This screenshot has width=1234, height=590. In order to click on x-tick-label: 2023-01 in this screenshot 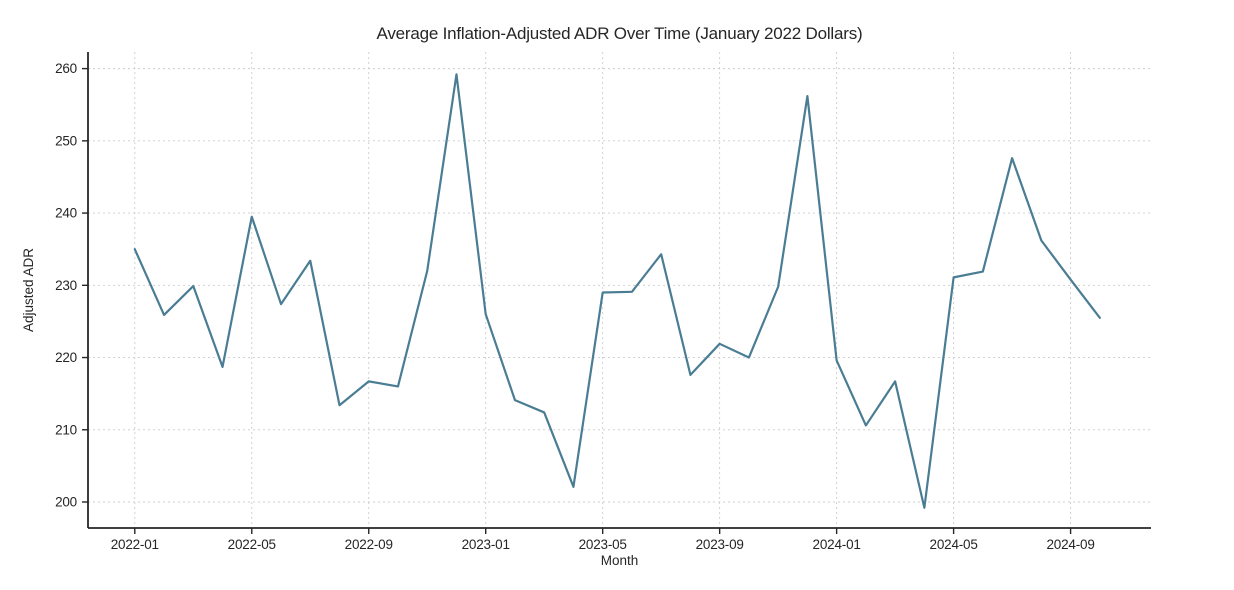, I will do `click(486, 544)`.